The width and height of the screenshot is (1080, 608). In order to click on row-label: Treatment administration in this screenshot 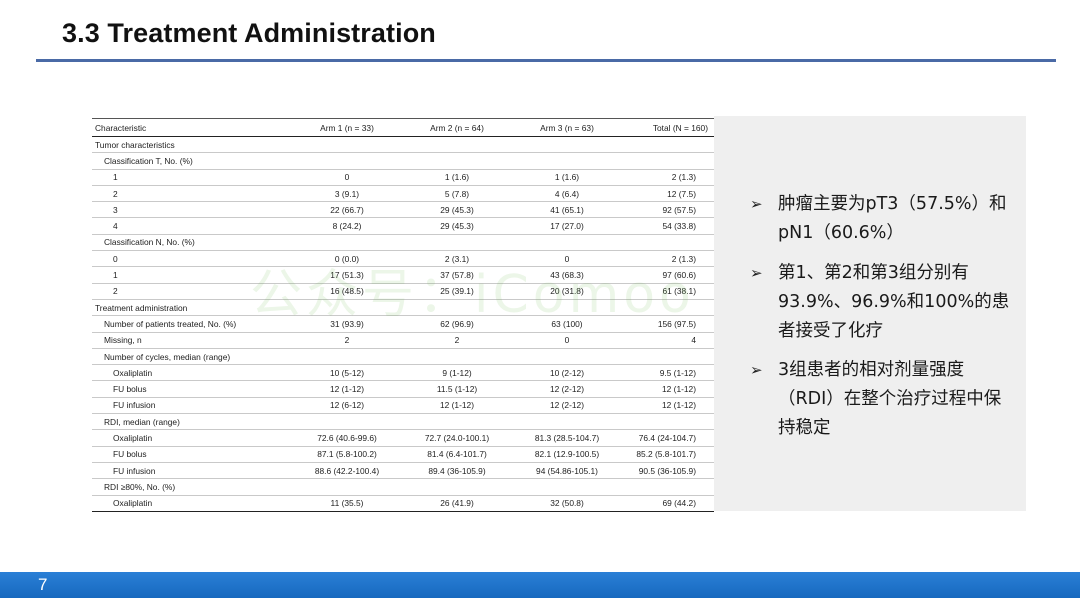, I will do `click(192, 308)`.